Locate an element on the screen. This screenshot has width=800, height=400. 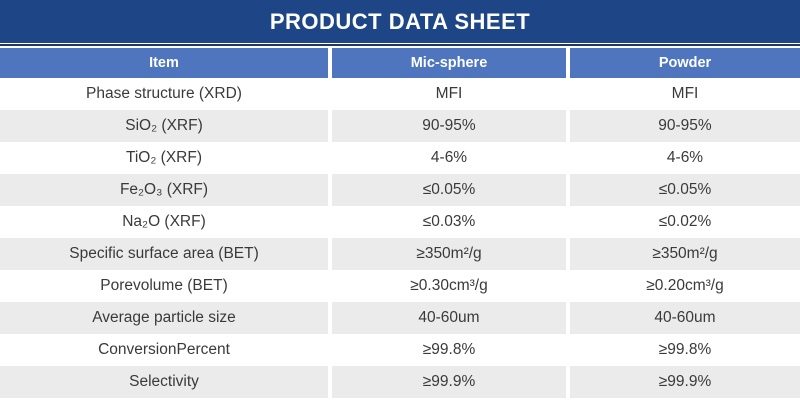
column-header-mic-sphere: Mic-sphere is located at coordinates (449, 63).